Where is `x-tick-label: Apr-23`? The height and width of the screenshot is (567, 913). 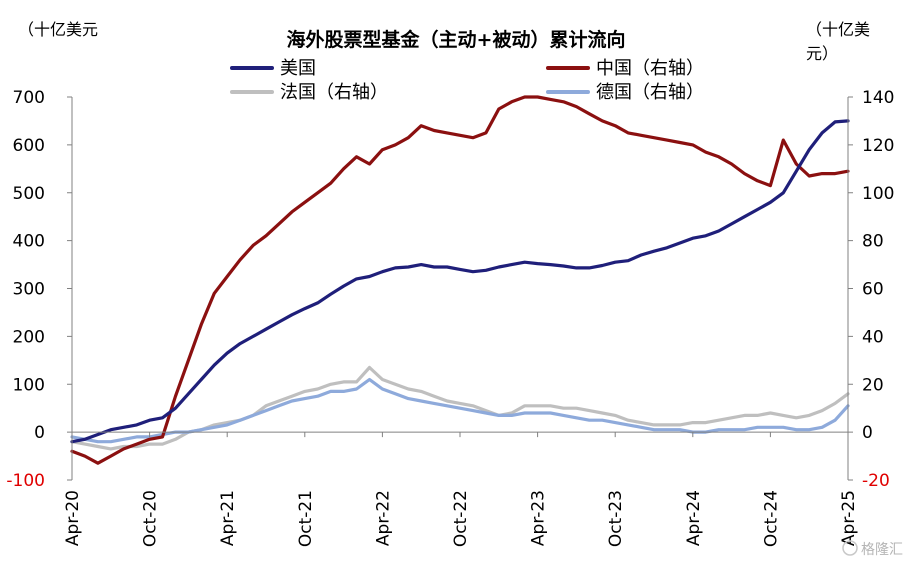
x-tick-label: Apr-23 is located at coordinates (539, 518).